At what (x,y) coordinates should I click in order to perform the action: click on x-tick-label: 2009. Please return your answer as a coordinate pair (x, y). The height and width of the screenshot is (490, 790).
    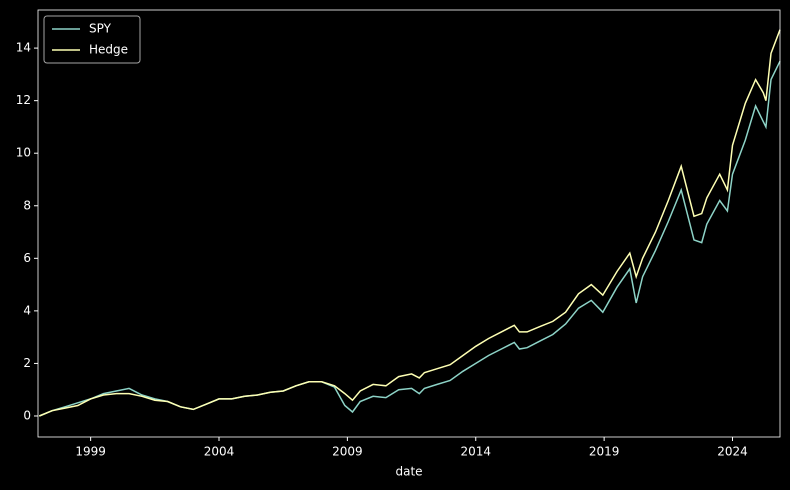
    Looking at the image, I should click on (347, 452).